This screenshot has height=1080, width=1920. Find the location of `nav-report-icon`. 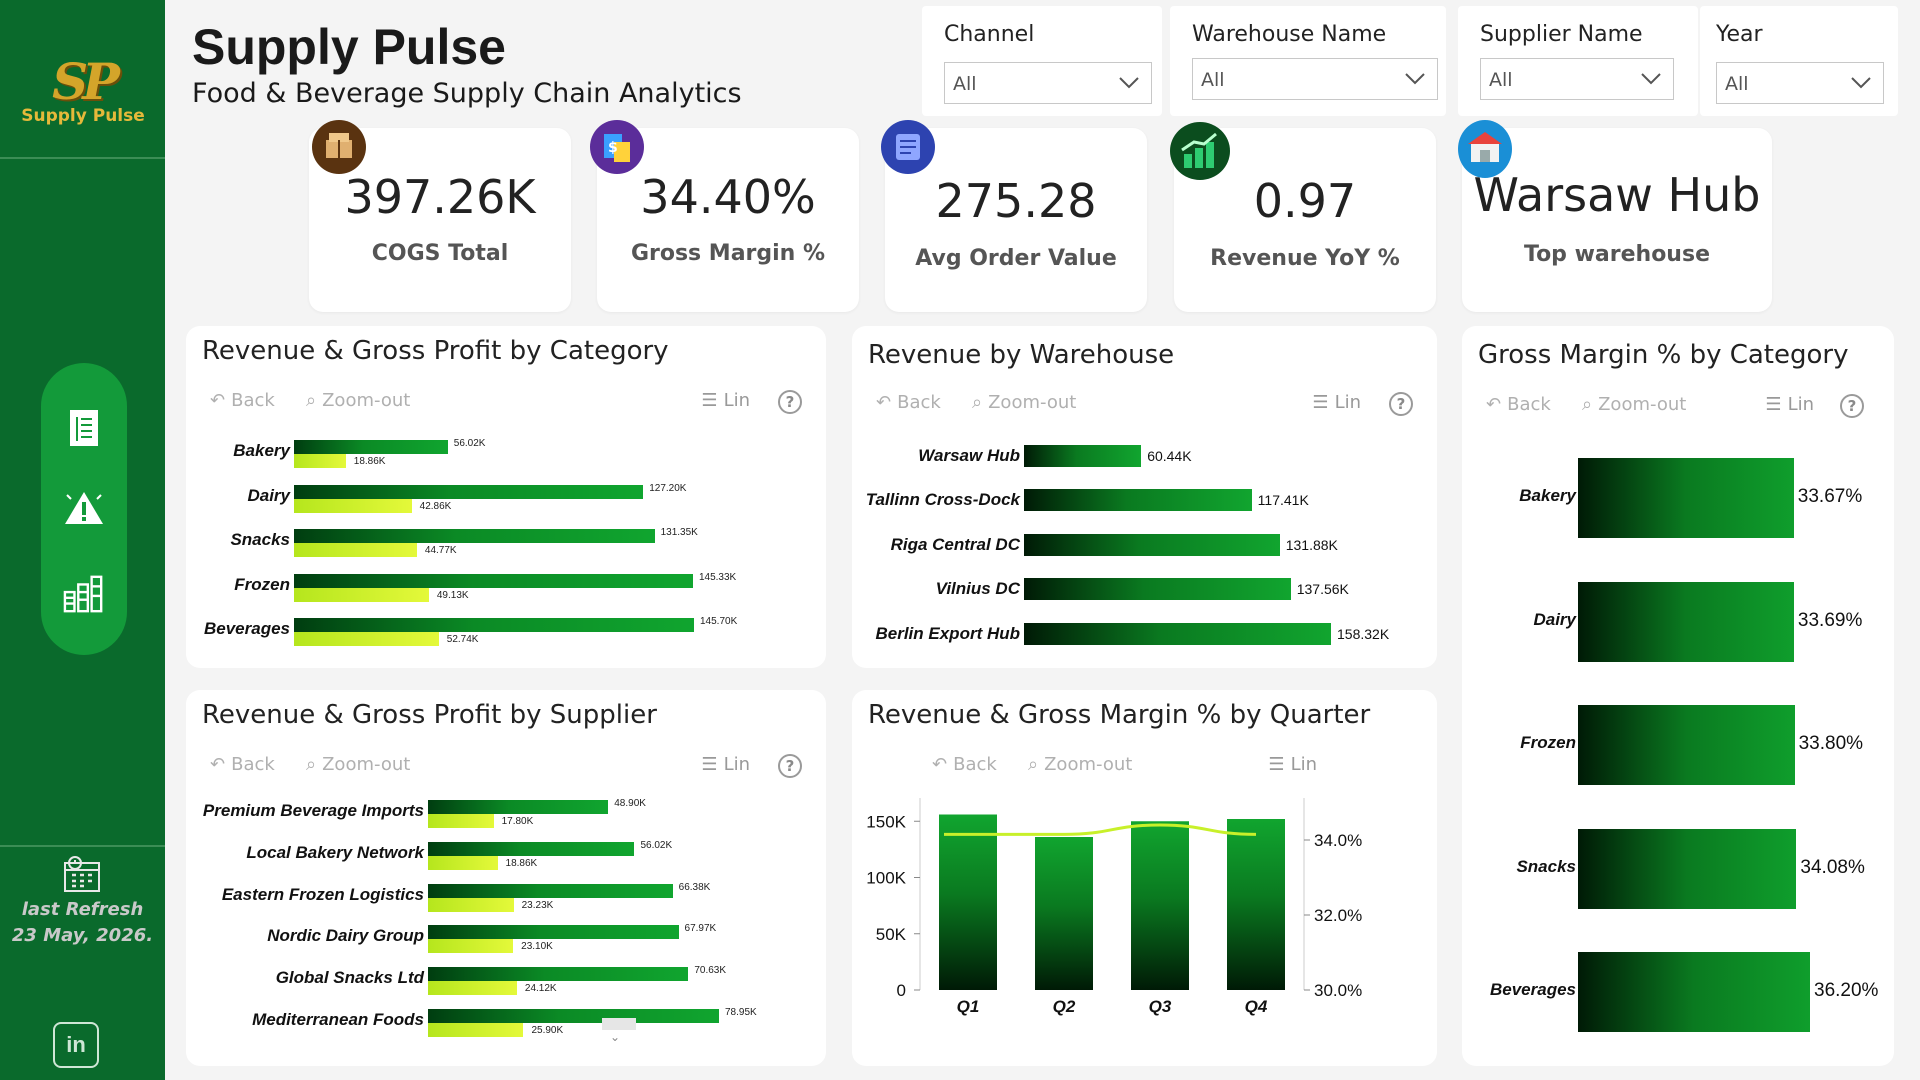

nav-report-icon is located at coordinates (84, 428).